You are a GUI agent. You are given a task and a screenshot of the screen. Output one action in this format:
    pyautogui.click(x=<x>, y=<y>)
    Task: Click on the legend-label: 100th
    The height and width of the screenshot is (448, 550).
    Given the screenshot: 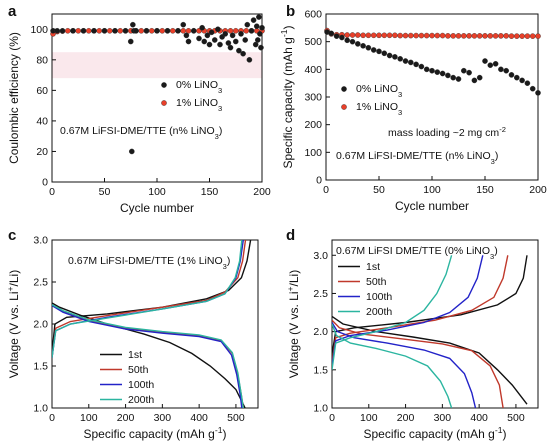 What is the action you would take?
    pyautogui.click(x=379, y=297)
    